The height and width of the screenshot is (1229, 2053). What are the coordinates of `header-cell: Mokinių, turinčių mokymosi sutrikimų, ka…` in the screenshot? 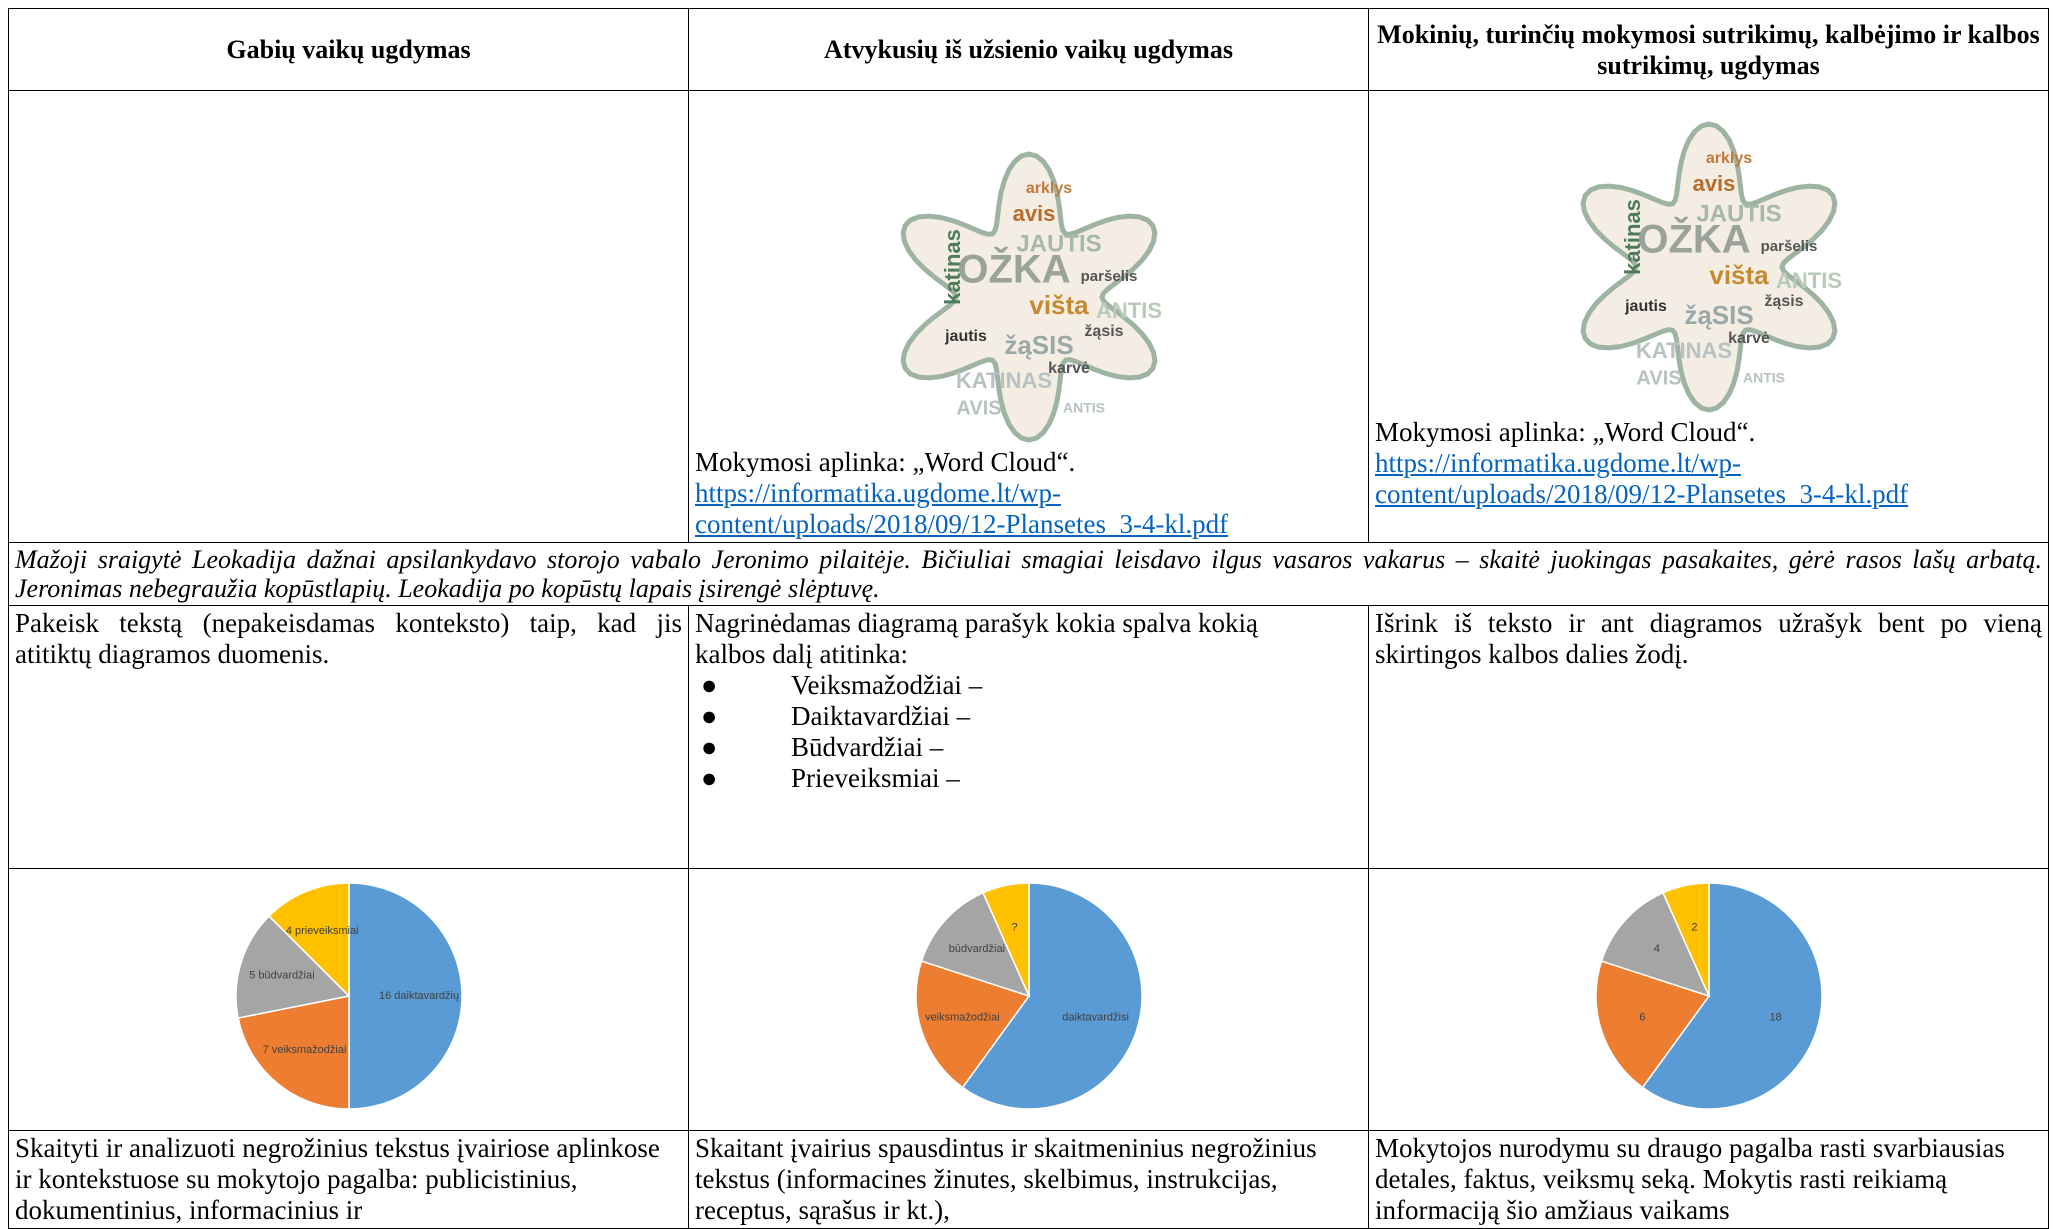 It's located at (1708, 49).